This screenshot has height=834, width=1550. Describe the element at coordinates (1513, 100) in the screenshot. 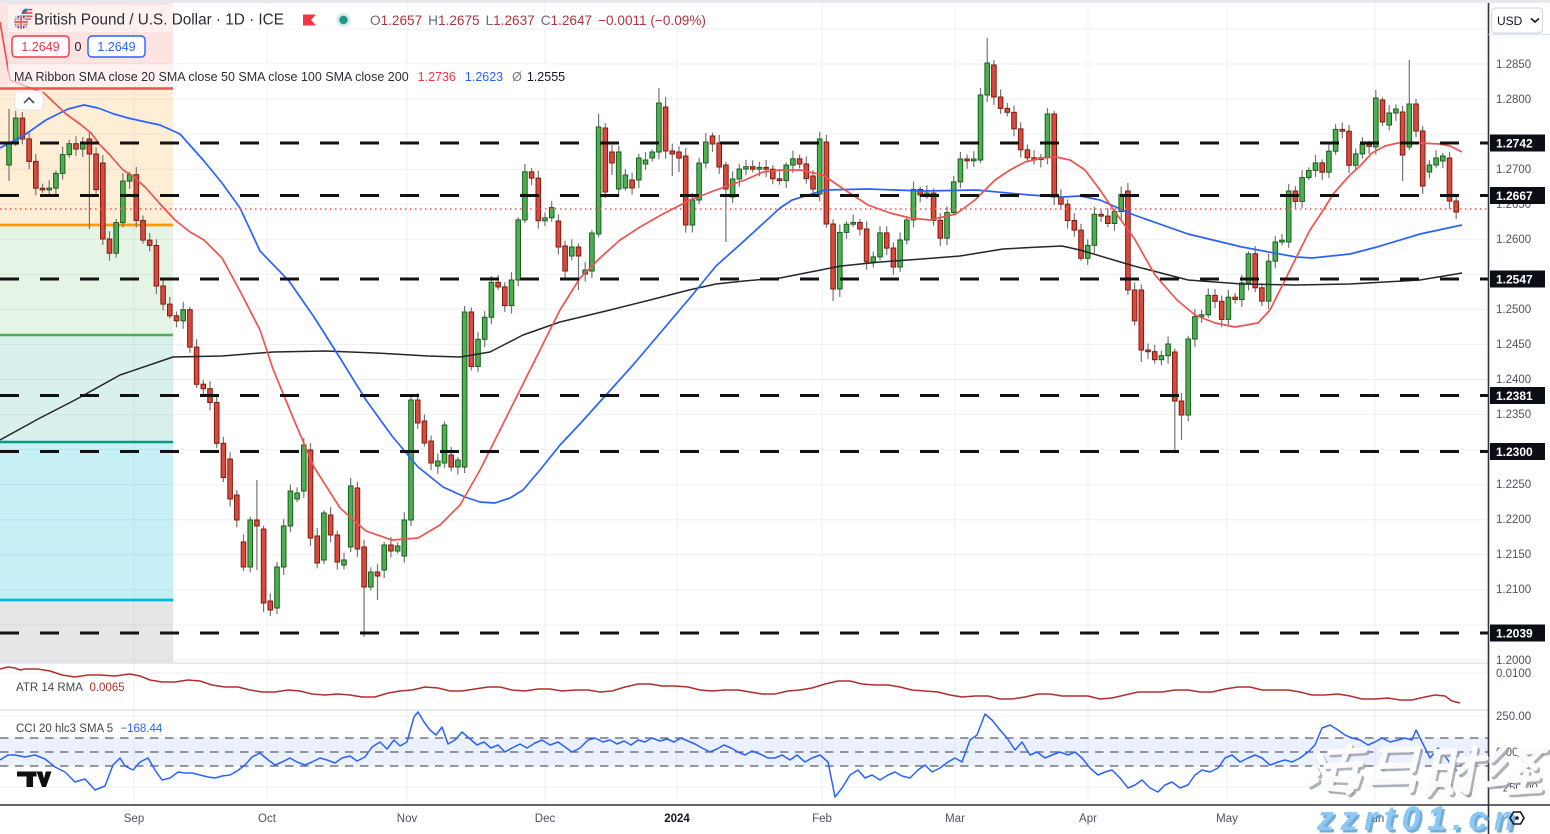

I see `svg-text: 1.2800` at that location.